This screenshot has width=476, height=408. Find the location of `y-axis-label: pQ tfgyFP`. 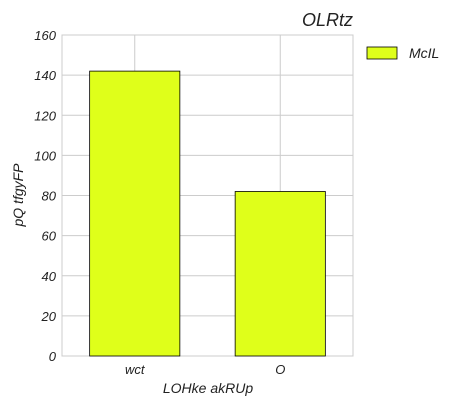

y-axis-label: pQ tfgyFP is located at coordinates (18, 195).